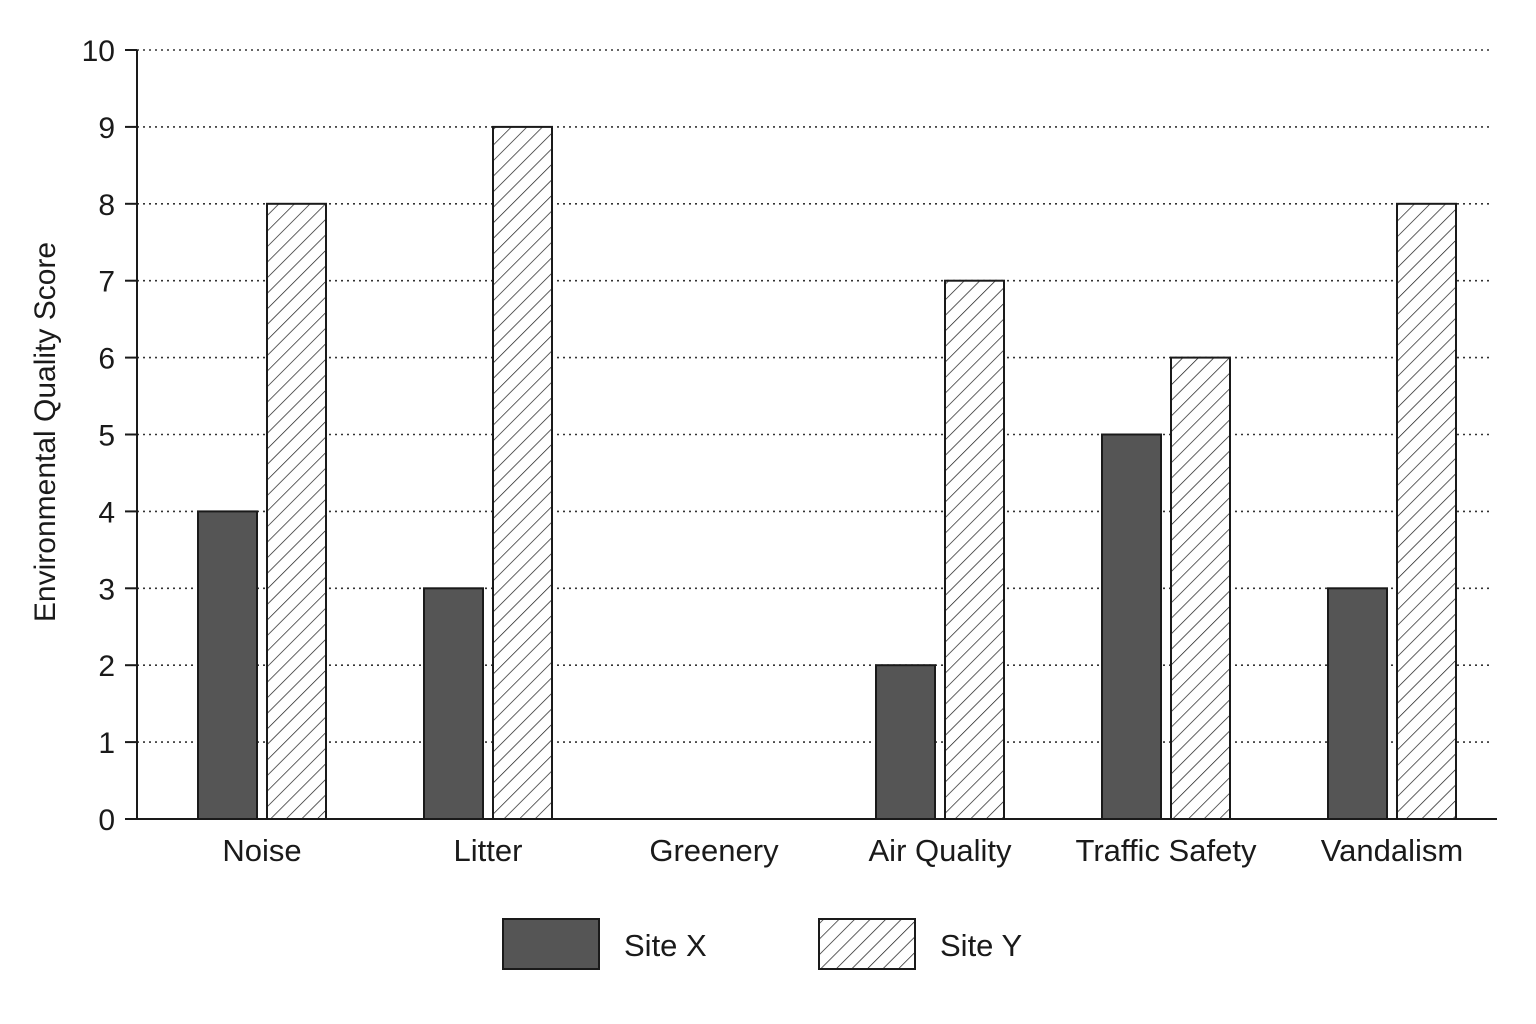  Describe the element at coordinates (106, 282) in the screenshot. I see `y-tick-label: 7` at that location.